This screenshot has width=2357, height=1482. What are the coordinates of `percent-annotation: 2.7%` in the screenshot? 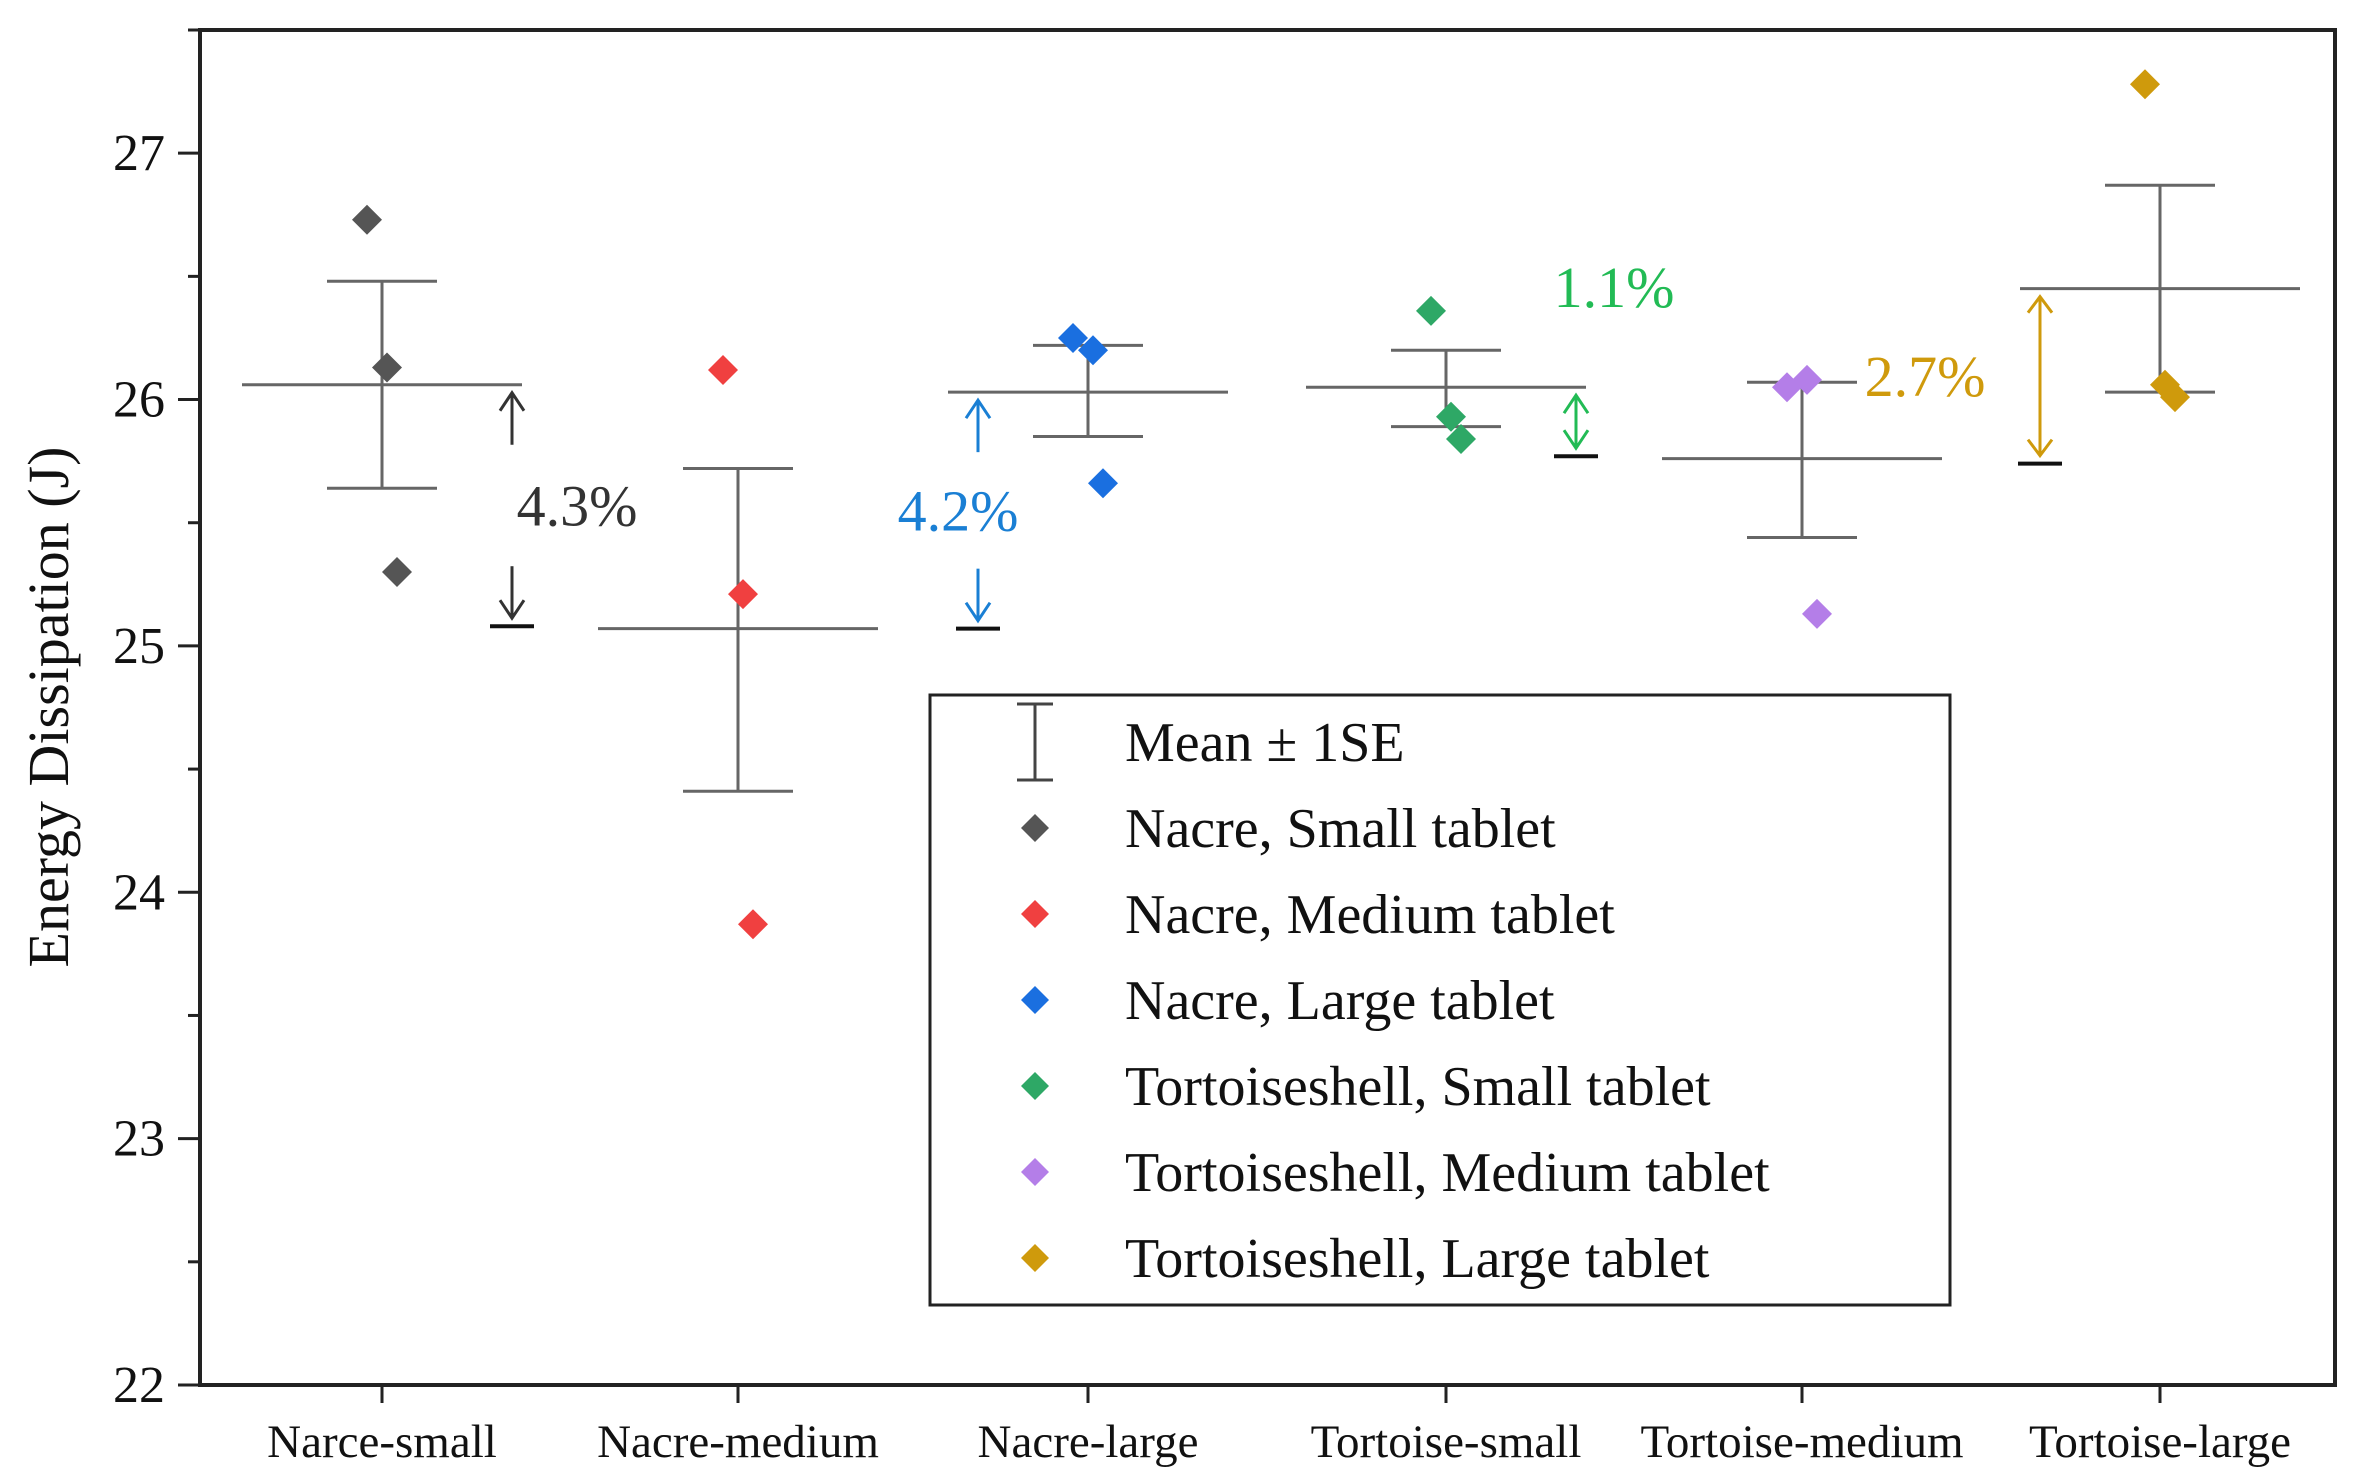 It's located at (1963, 380).